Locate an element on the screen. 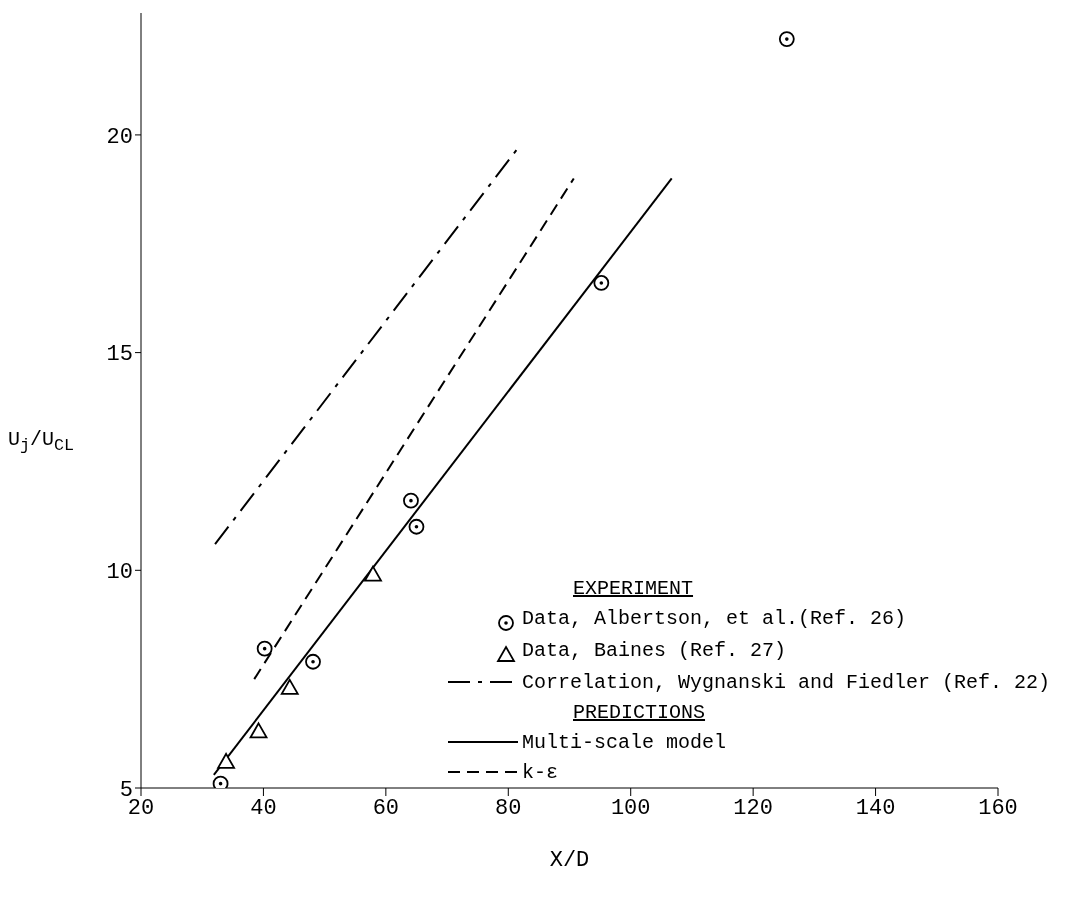  y-tick-label: 15 is located at coordinates (119, 355).